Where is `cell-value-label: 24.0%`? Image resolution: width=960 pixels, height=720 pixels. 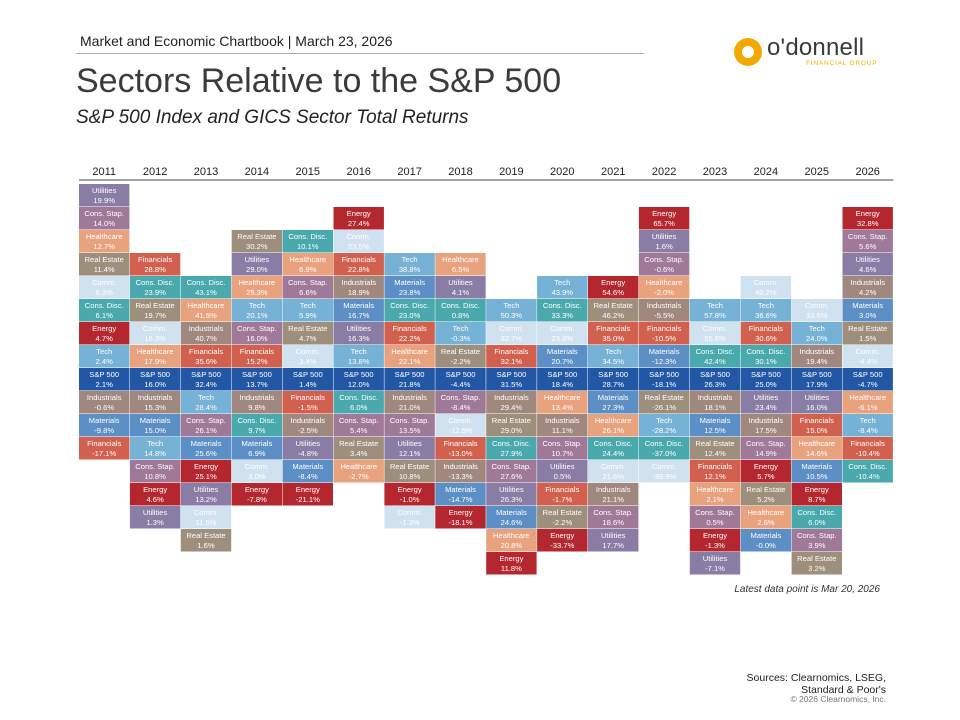 cell-value-label: 24.0% is located at coordinates (817, 338).